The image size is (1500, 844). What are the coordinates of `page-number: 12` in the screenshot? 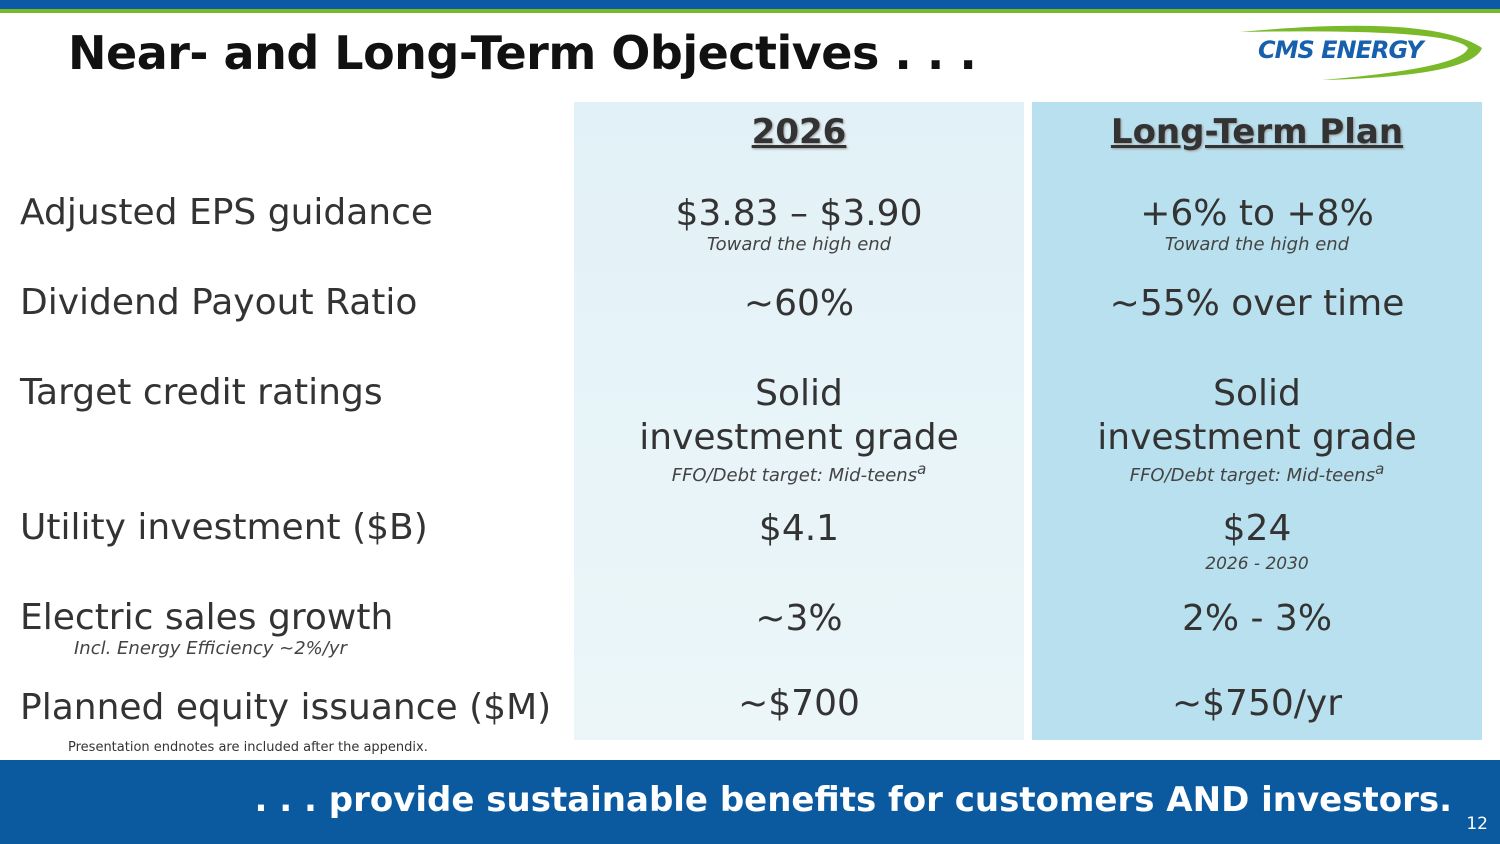 It's located at (1477, 824).